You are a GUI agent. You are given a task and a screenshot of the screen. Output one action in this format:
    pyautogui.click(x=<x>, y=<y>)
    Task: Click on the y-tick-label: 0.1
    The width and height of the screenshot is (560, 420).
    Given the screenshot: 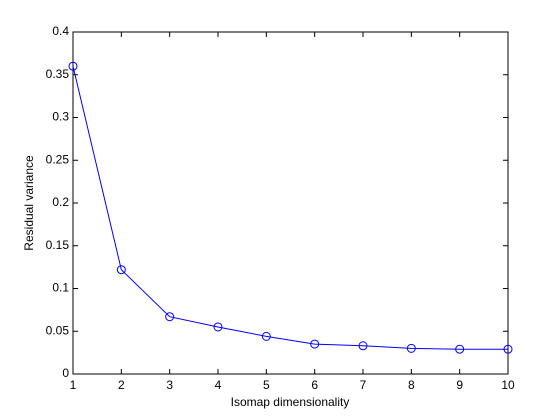 What is the action you would take?
    pyautogui.click(x=60, y=288)
    